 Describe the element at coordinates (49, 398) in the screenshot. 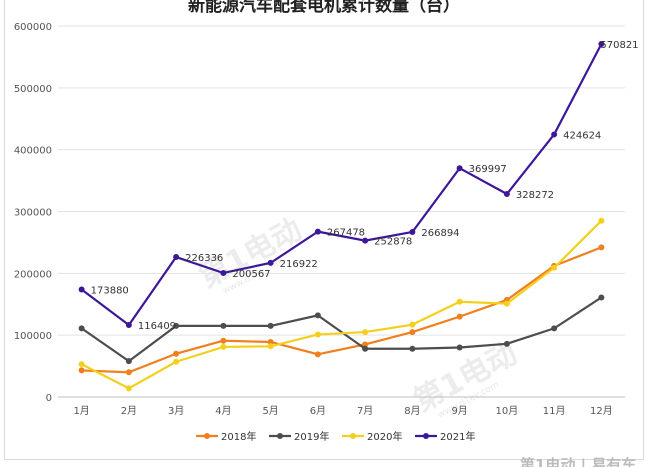

I see `y-tick-label: 0` at that location.